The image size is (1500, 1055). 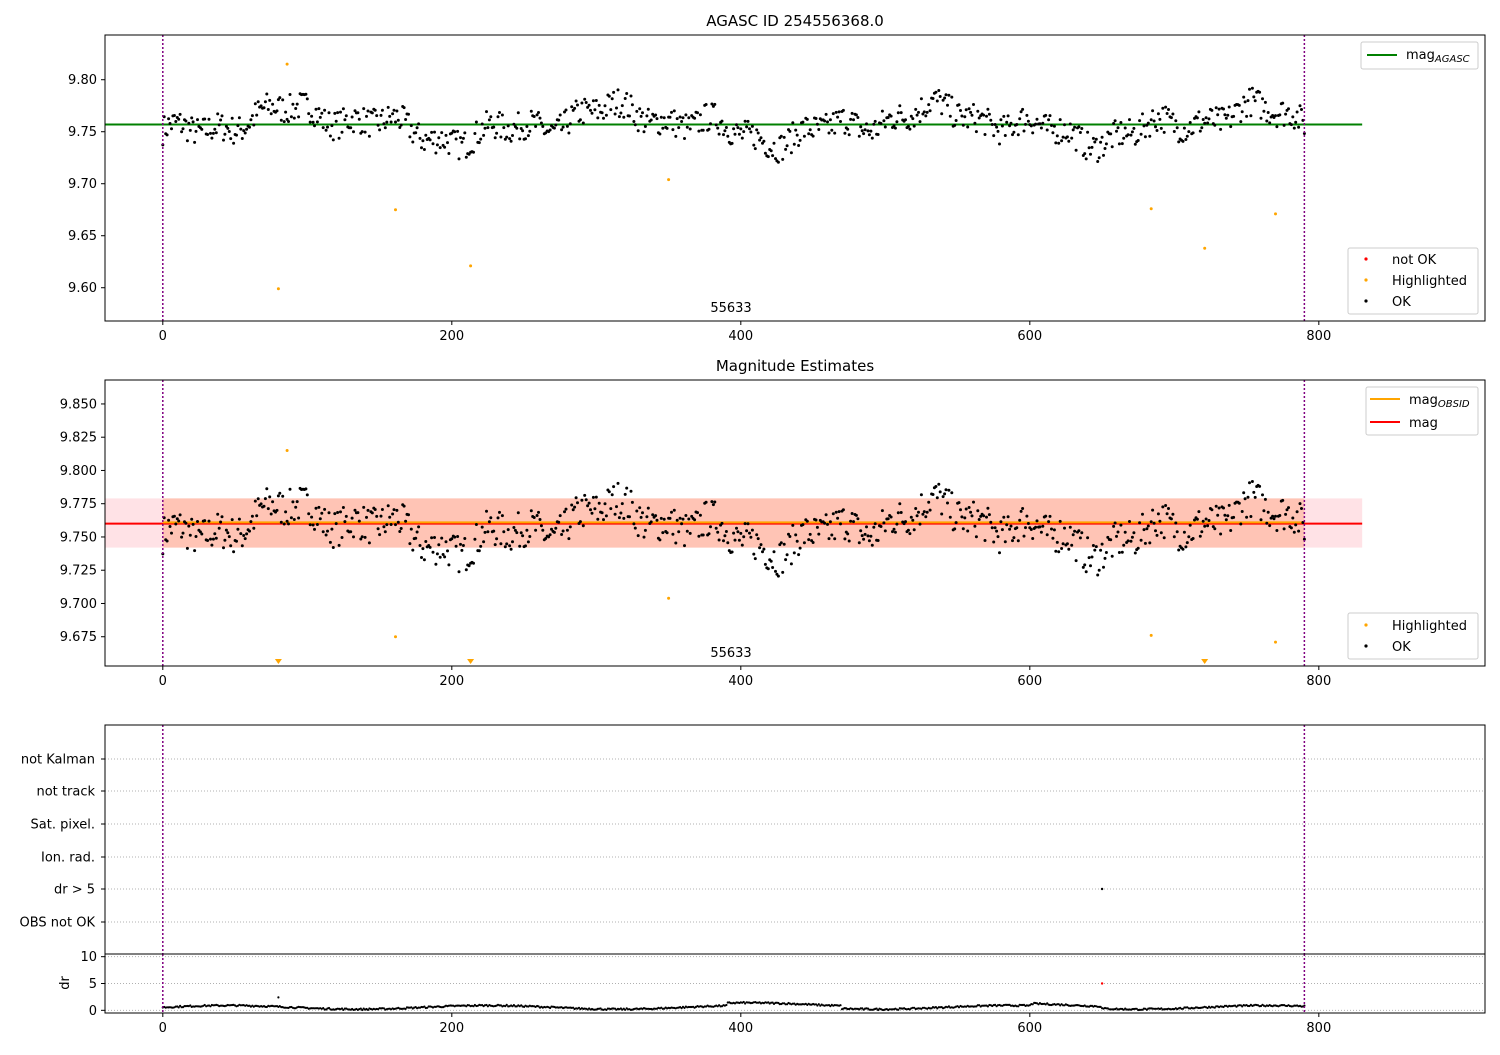 What do you see at coordinates (782, 993) in the screenshot?
I see `plot-area: 0 200 400 600 800 0 5 10` at bounding box center [782, 993].